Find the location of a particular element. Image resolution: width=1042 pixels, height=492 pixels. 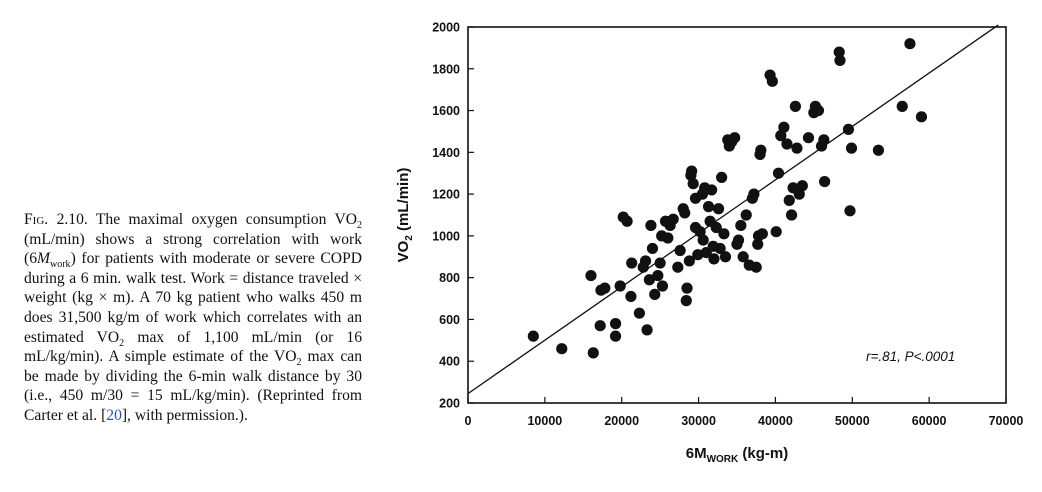

caption-text-6: ], with permission.). is located at coordinates (184, 415).